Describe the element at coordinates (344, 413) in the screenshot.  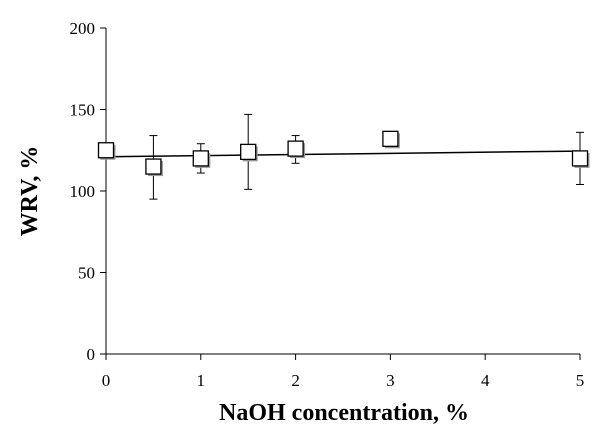
I see `x-axis-title: NaOH concentration, %` at that location.